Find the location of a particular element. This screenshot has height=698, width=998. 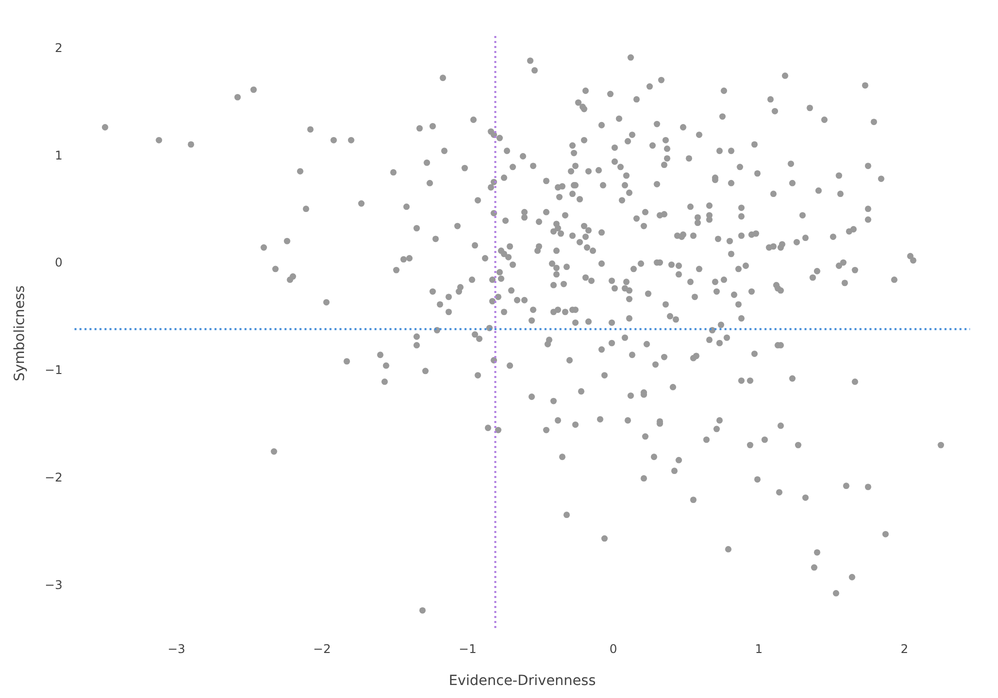

x-tick-label: −1 is located at coordinates (467, 649).